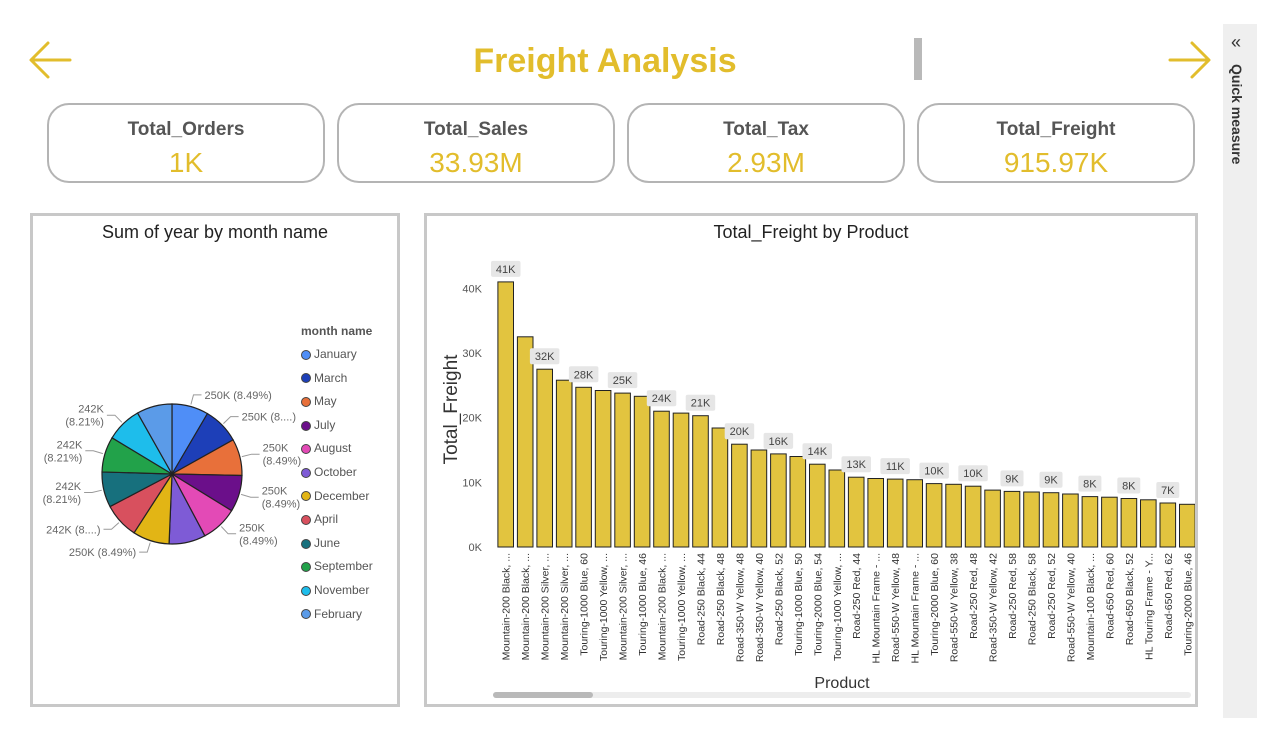 This screenshot has width=1280, height=740. What do you see at coordinates (857, 596) in the screenshot?
I see `x-tick-label: Road-250 Red, 44` at bounding box center [857, 596].